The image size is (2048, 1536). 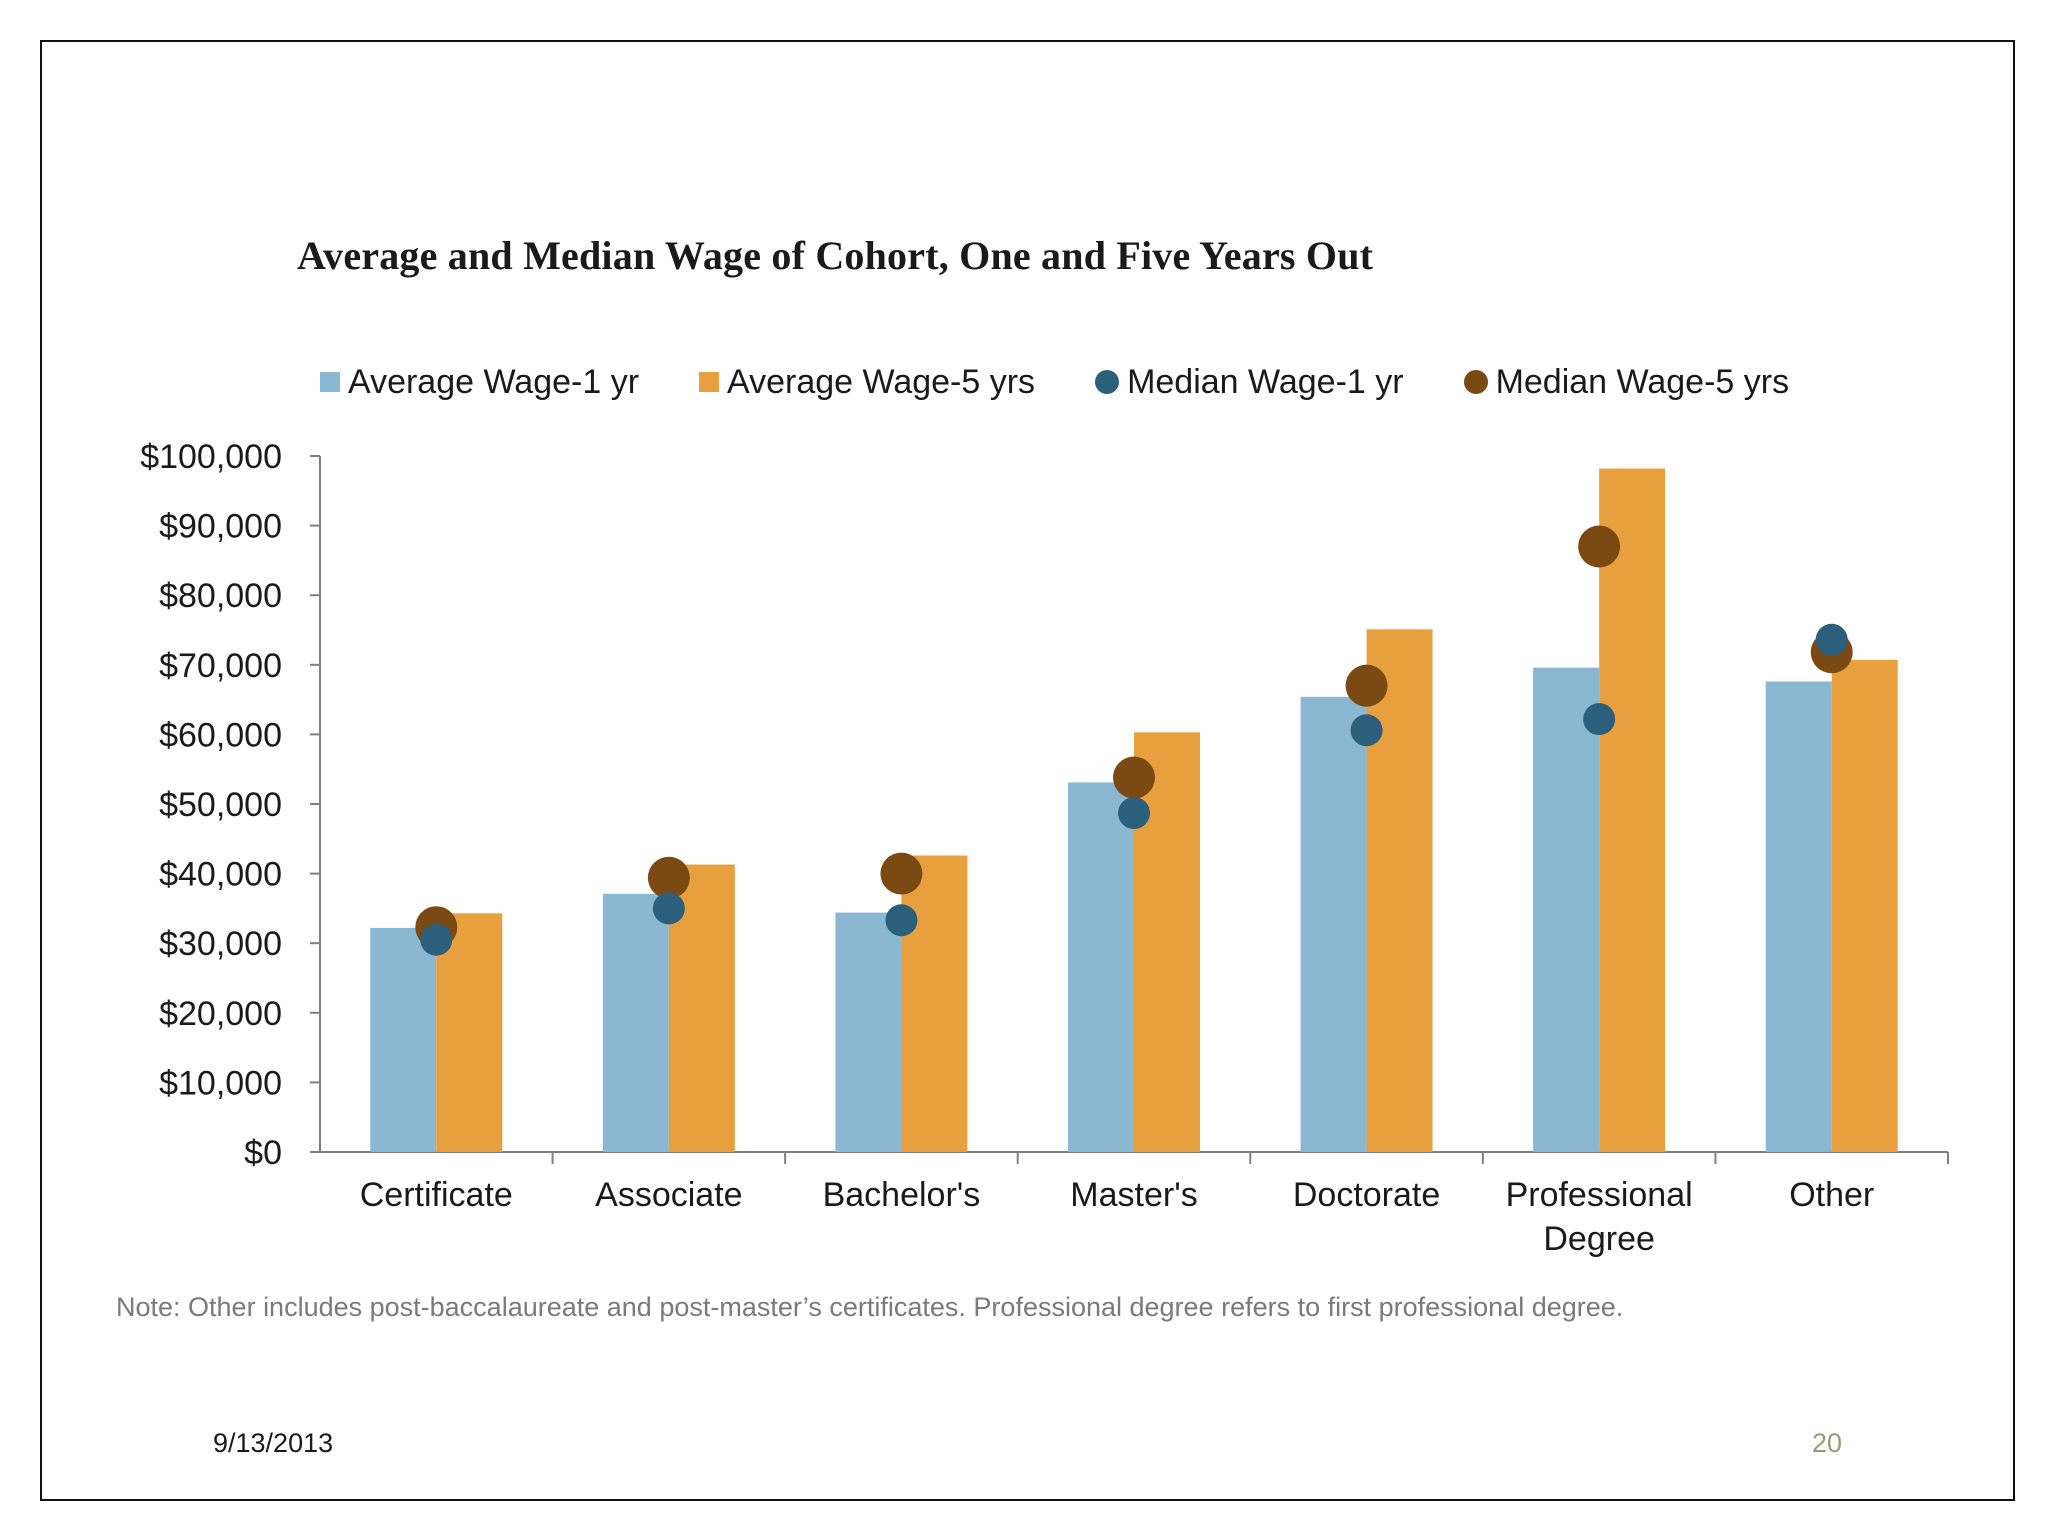 What do you see at coordinates (1827, 1443) in the screenshot?
I see `page-number: 20` at bounding box center [1827, 1443].